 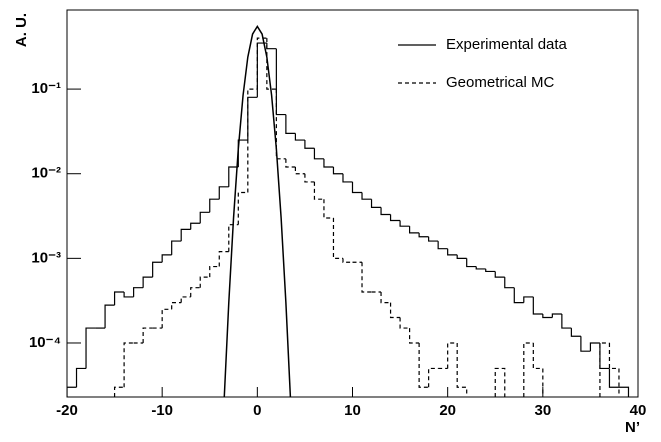 I want to click on y-axis-label: A. U., so click(x=21, y=30).